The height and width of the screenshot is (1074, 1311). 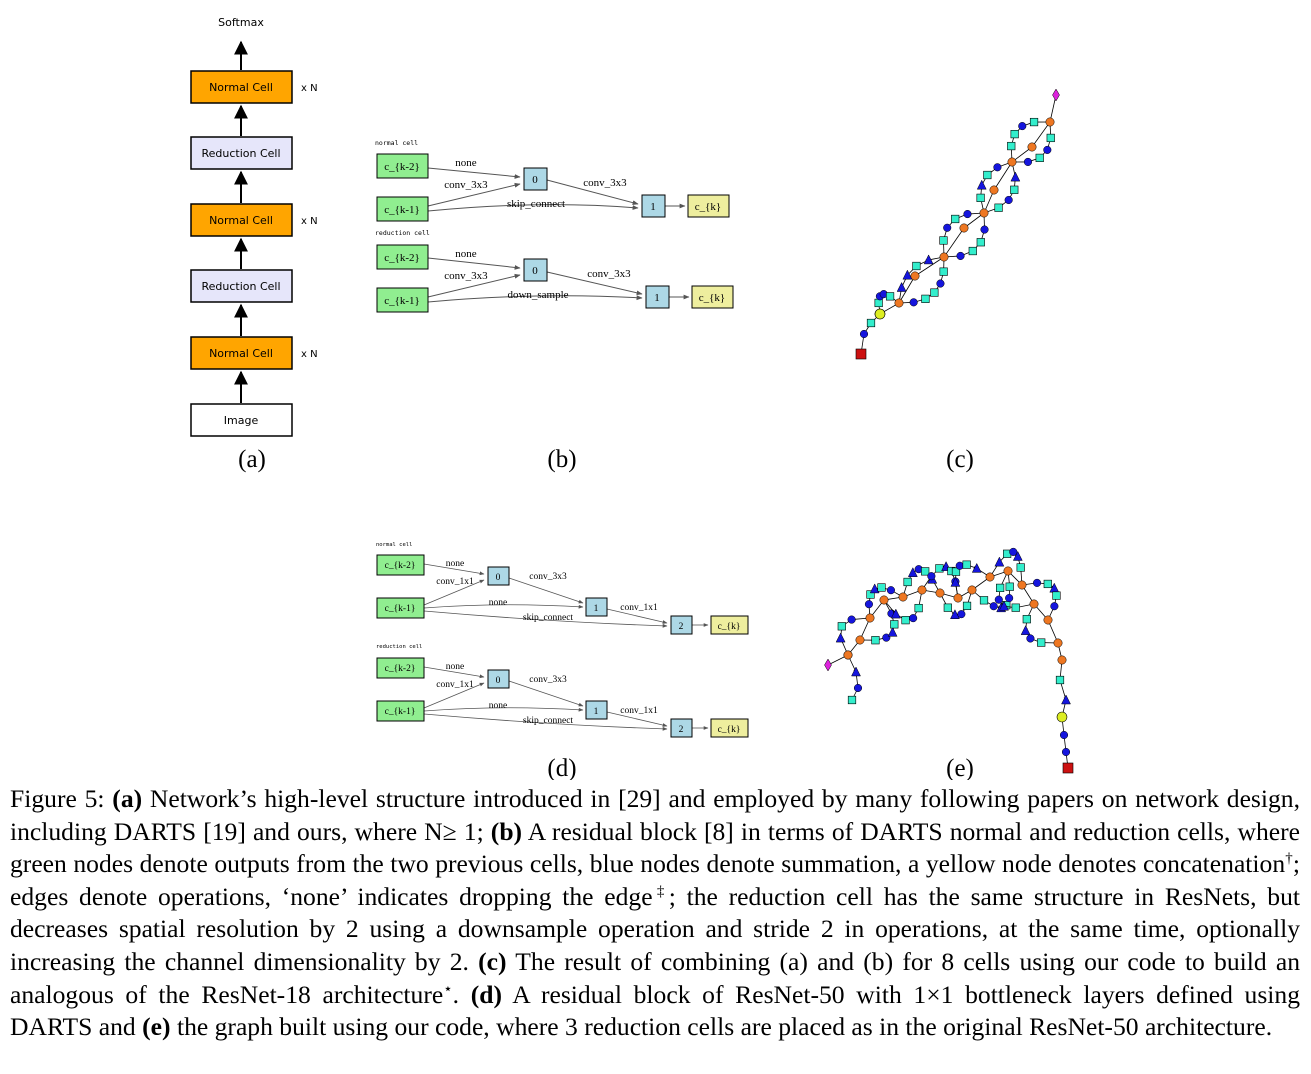 What do you see at coordinates (241, 353) in the screenshot?
I see `normal-cell-label-1: Normal Cell` at bounding box center [241, 353].